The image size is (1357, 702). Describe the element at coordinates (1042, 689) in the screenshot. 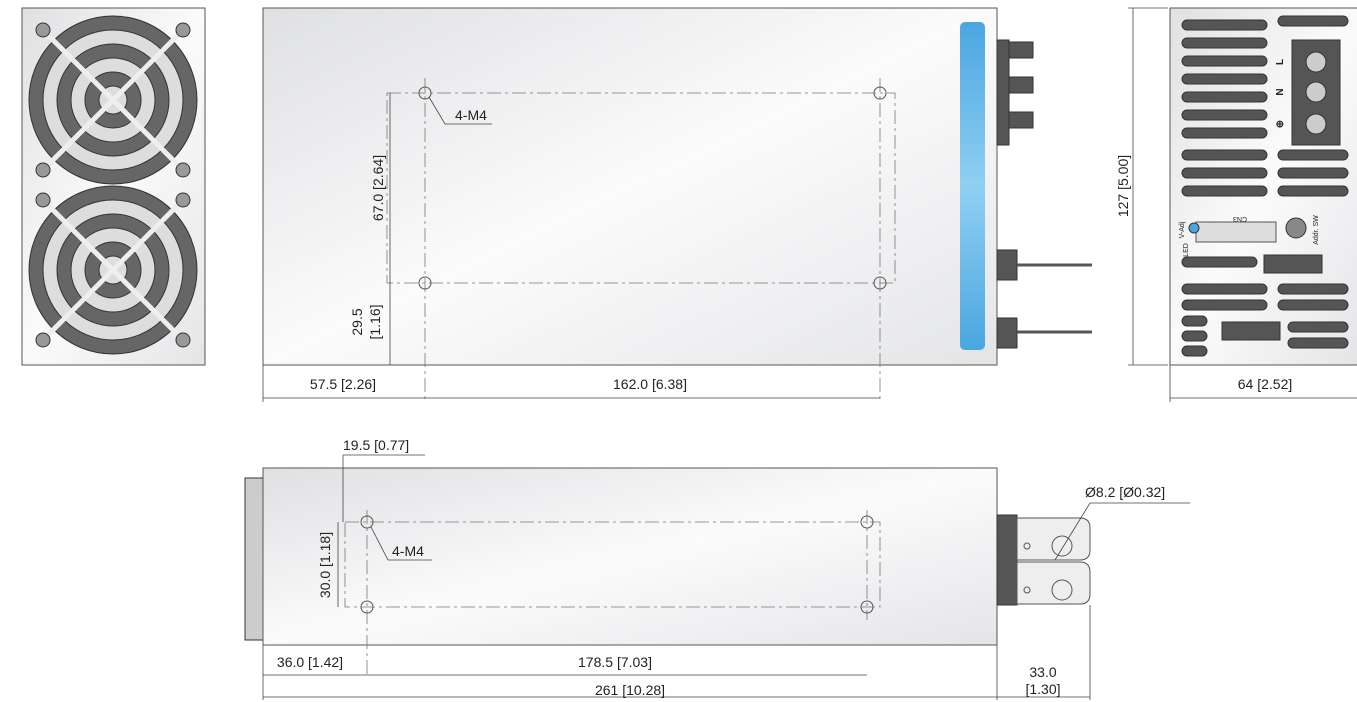

I see `dim-text: [1.30]` at that location.